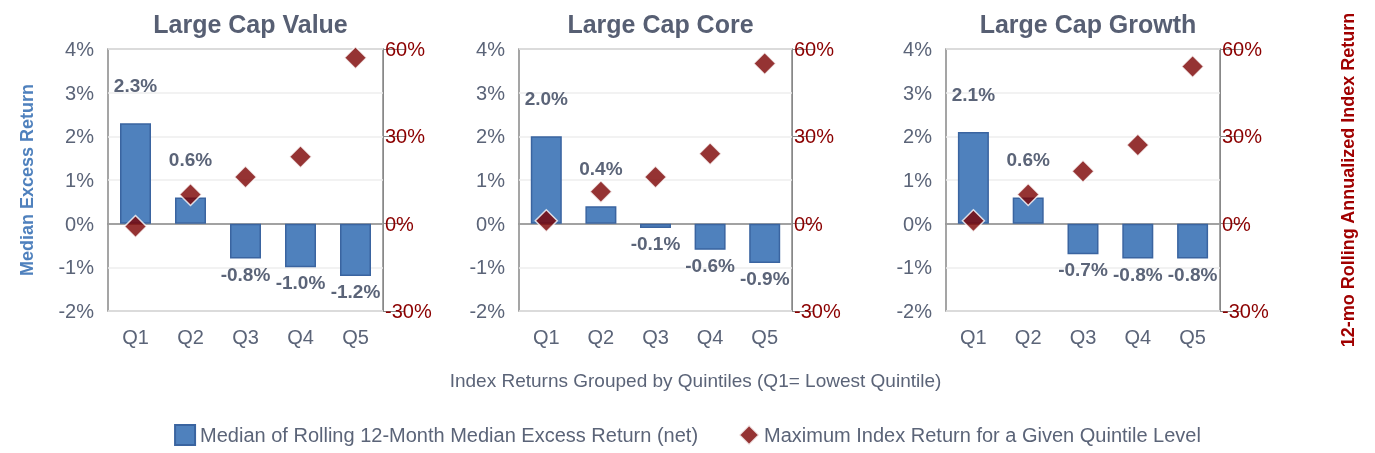 The image size is (1375, 453). I want to click on data-label: 2.3%, so click(135, 86).